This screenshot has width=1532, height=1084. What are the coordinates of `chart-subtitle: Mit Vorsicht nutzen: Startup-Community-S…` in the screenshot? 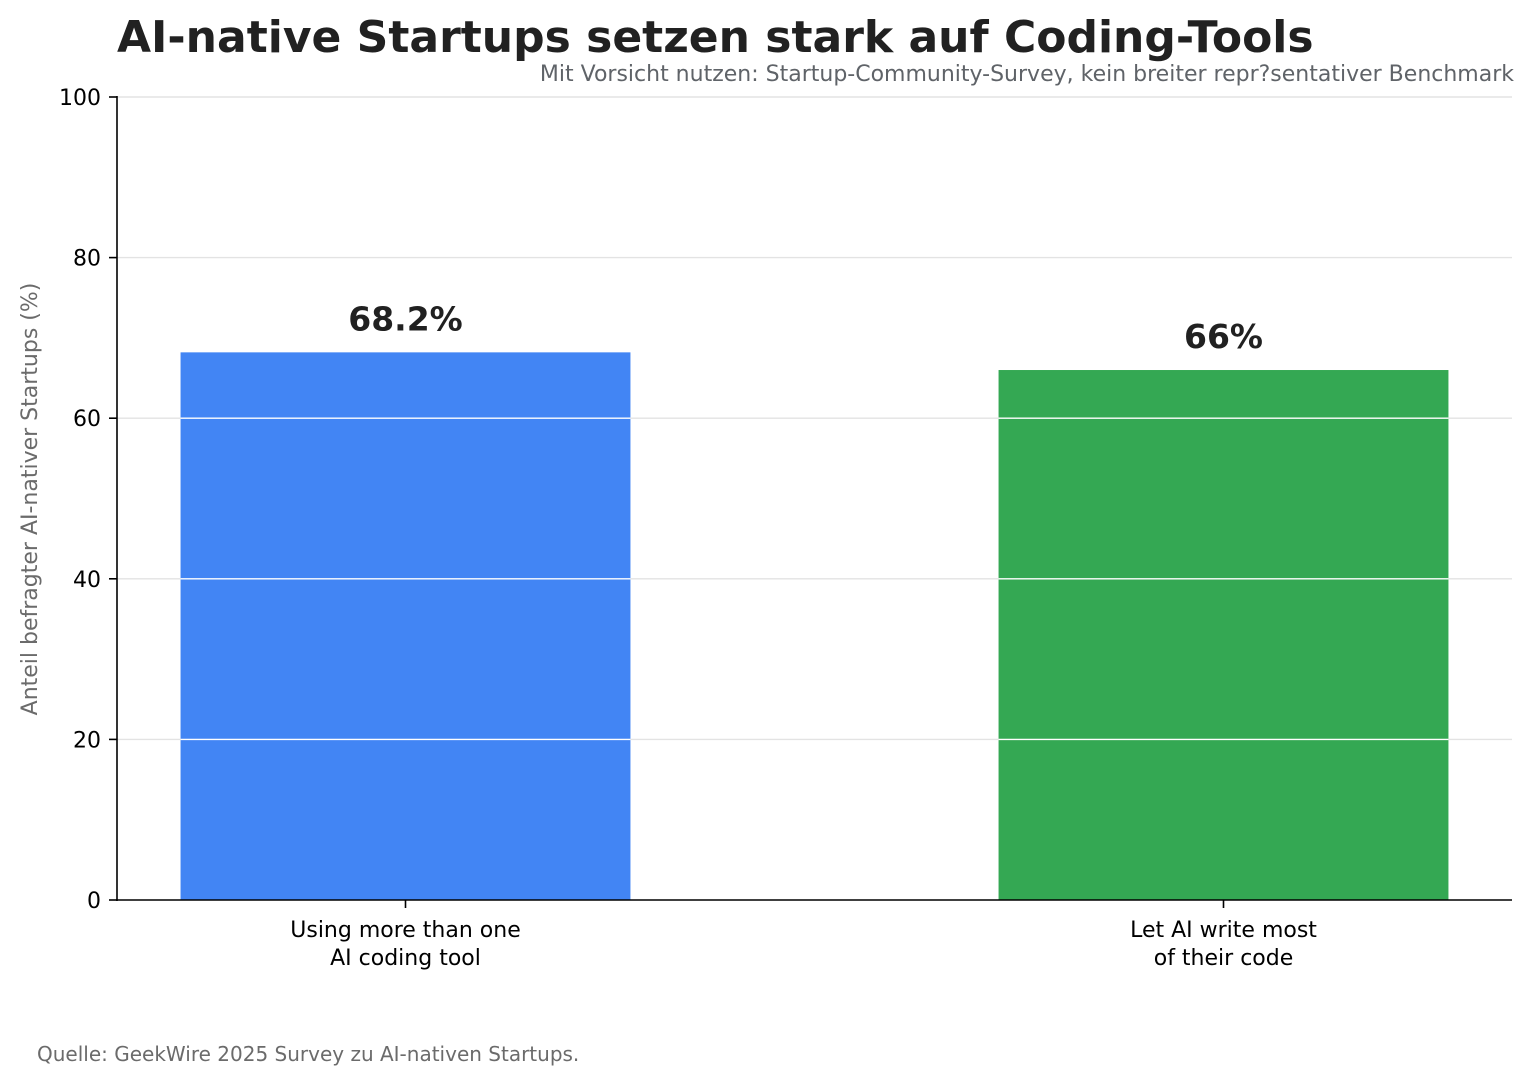 It's located at (1027, 74).